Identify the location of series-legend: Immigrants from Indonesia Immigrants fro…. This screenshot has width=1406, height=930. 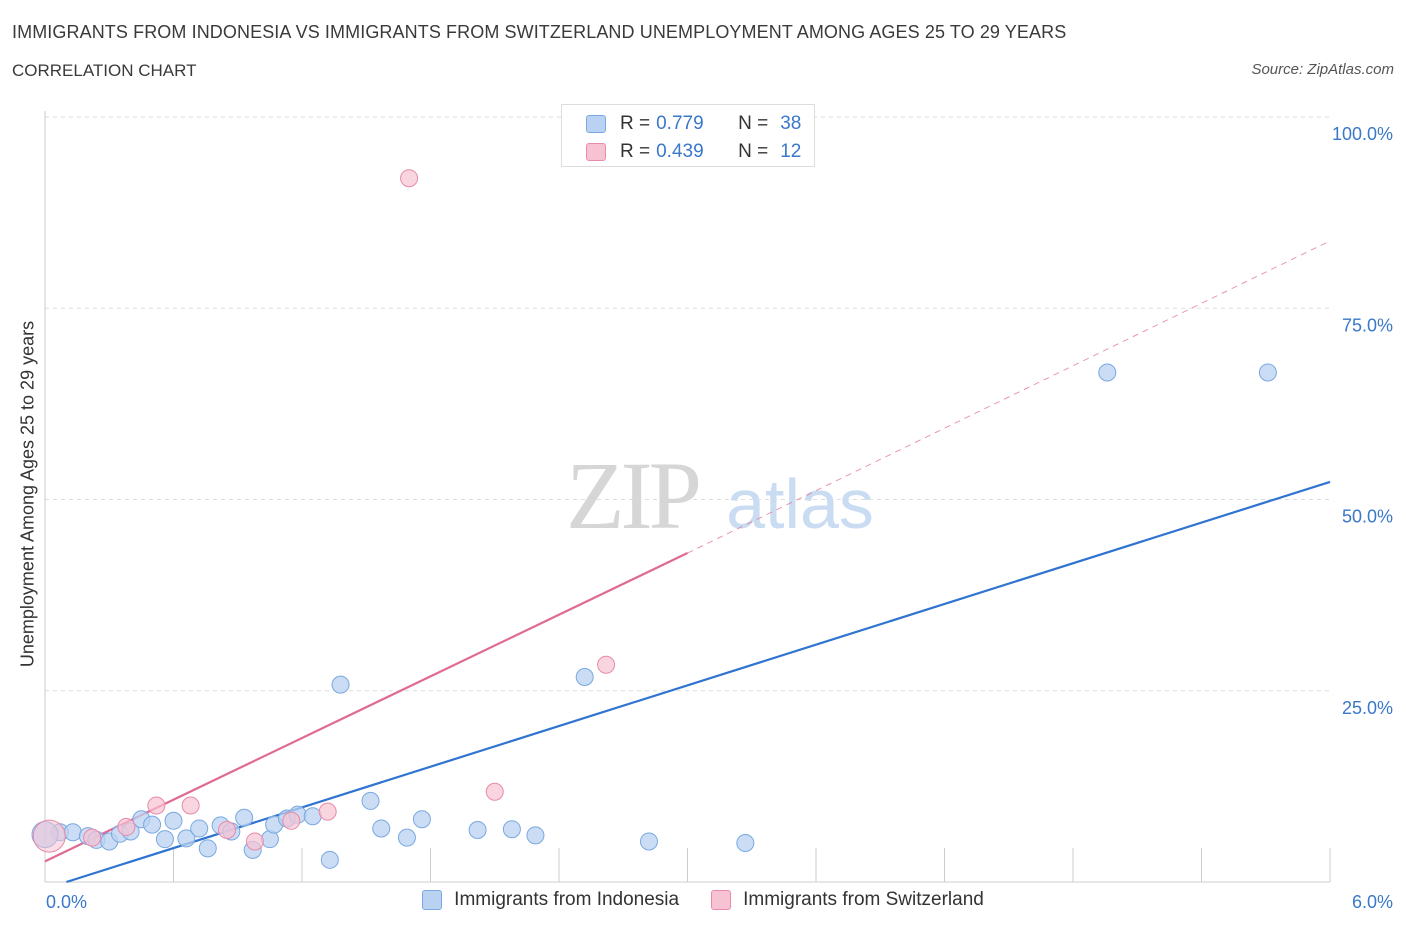
(703, 900).